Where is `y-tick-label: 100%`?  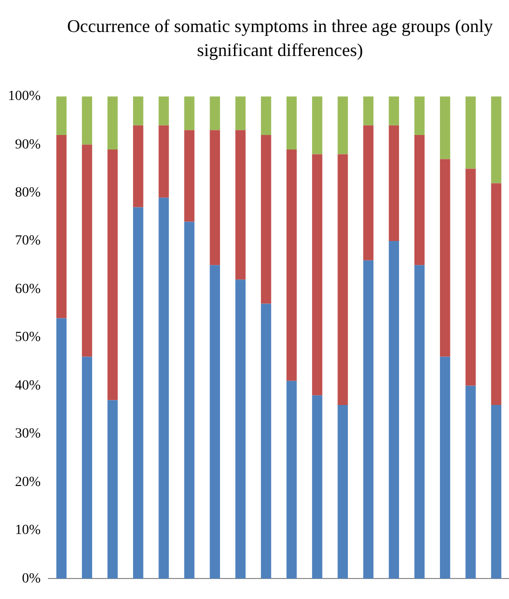
y-tick-label: 100% is located at coordinates (24, 96).